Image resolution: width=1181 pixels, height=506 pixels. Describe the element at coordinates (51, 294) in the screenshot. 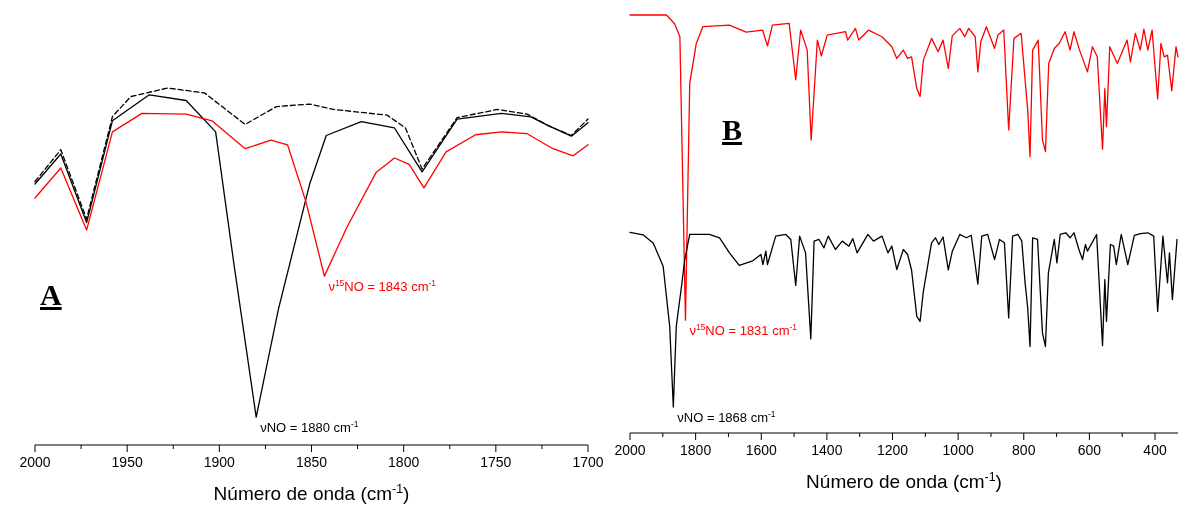

I see `annotation: A` at that location.